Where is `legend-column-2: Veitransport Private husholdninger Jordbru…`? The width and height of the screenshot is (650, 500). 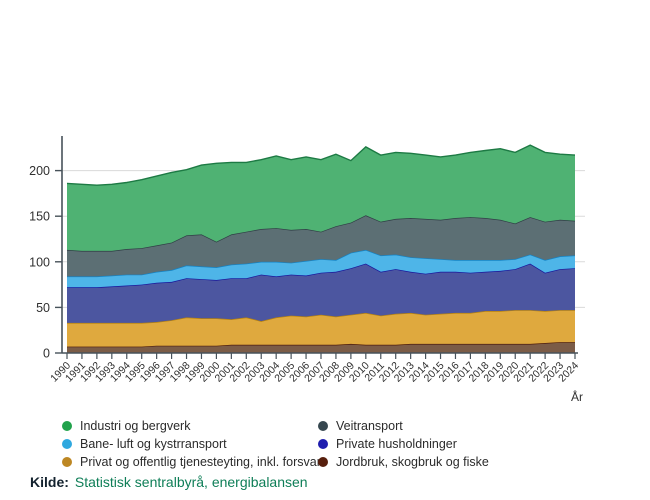
legend-column-2: Veitransport Private husholdninger Jordbru… is located at coordinates (403, 444).